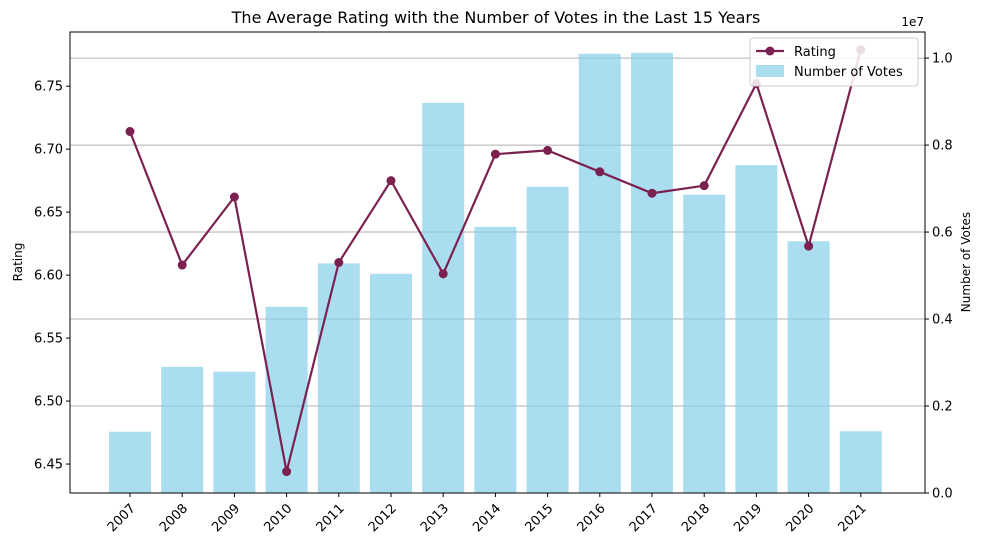 The height and width of the screenshot is (548, 983). I want to click on y-axis-left-label: Rating, so click(18, 262).